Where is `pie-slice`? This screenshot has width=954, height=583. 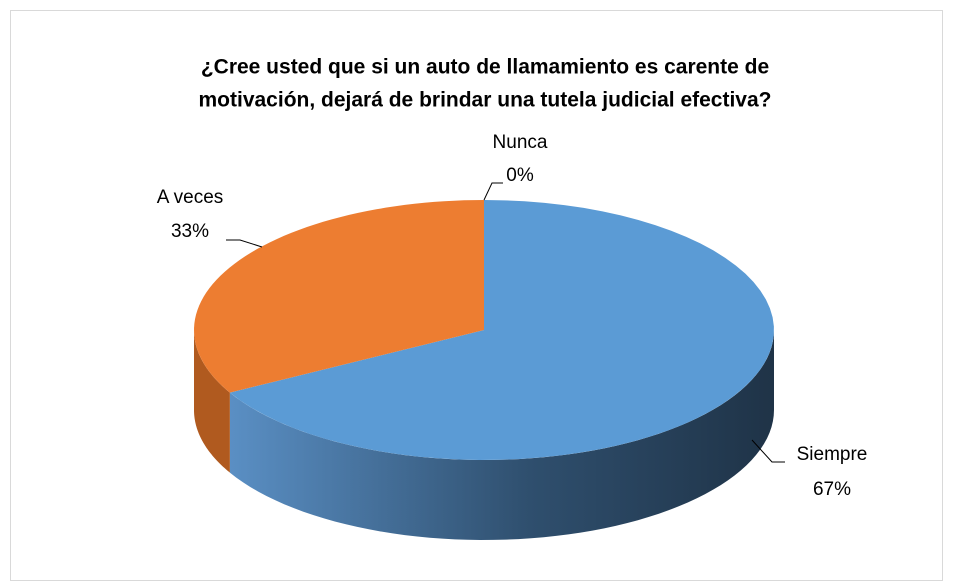
pie-slice is located at coordinates (339, 296).